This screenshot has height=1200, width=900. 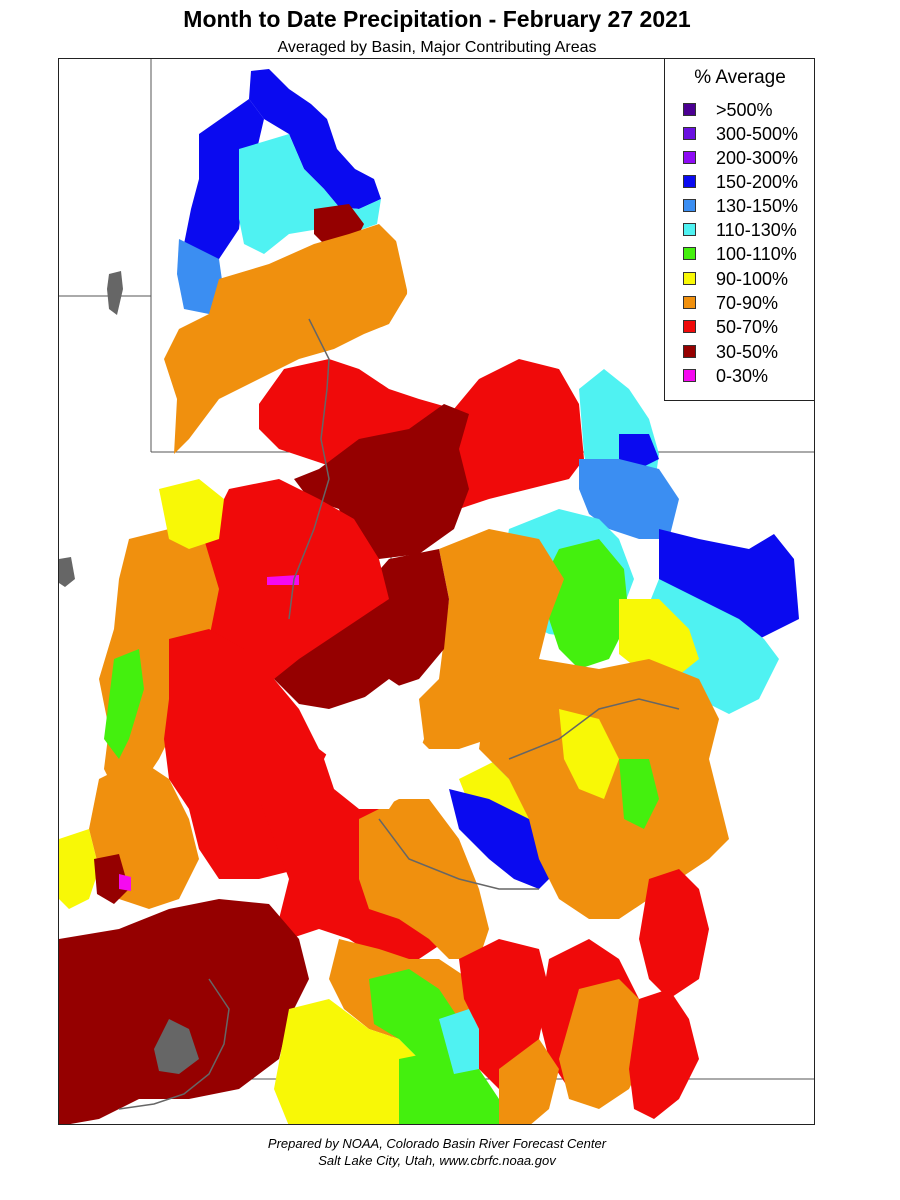 I want to click on basin-upper-colorado-green, so click(x=586, y=604).